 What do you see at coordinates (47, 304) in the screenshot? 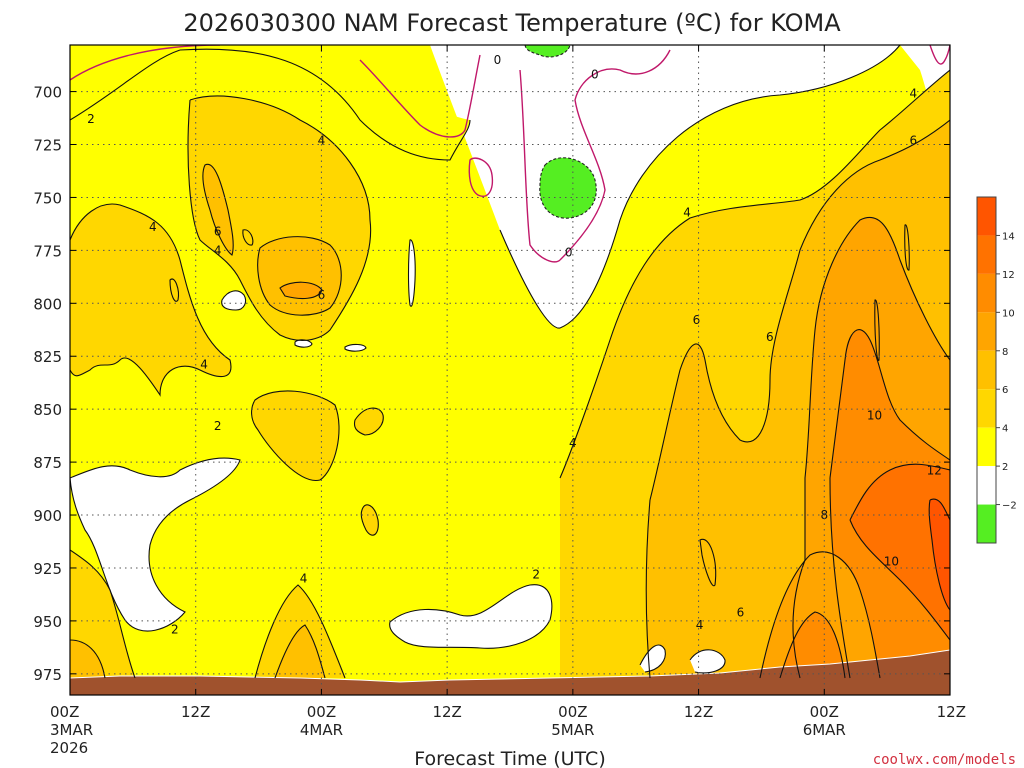
I see `y-tick-label: 800` at bounding box center [47, 304].